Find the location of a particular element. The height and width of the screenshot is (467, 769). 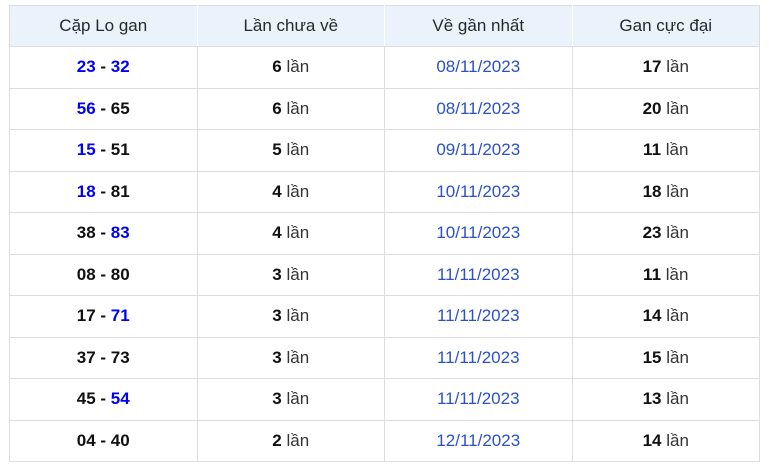

max-gap-cell: 13 lần is located at coordinates (665, 399).